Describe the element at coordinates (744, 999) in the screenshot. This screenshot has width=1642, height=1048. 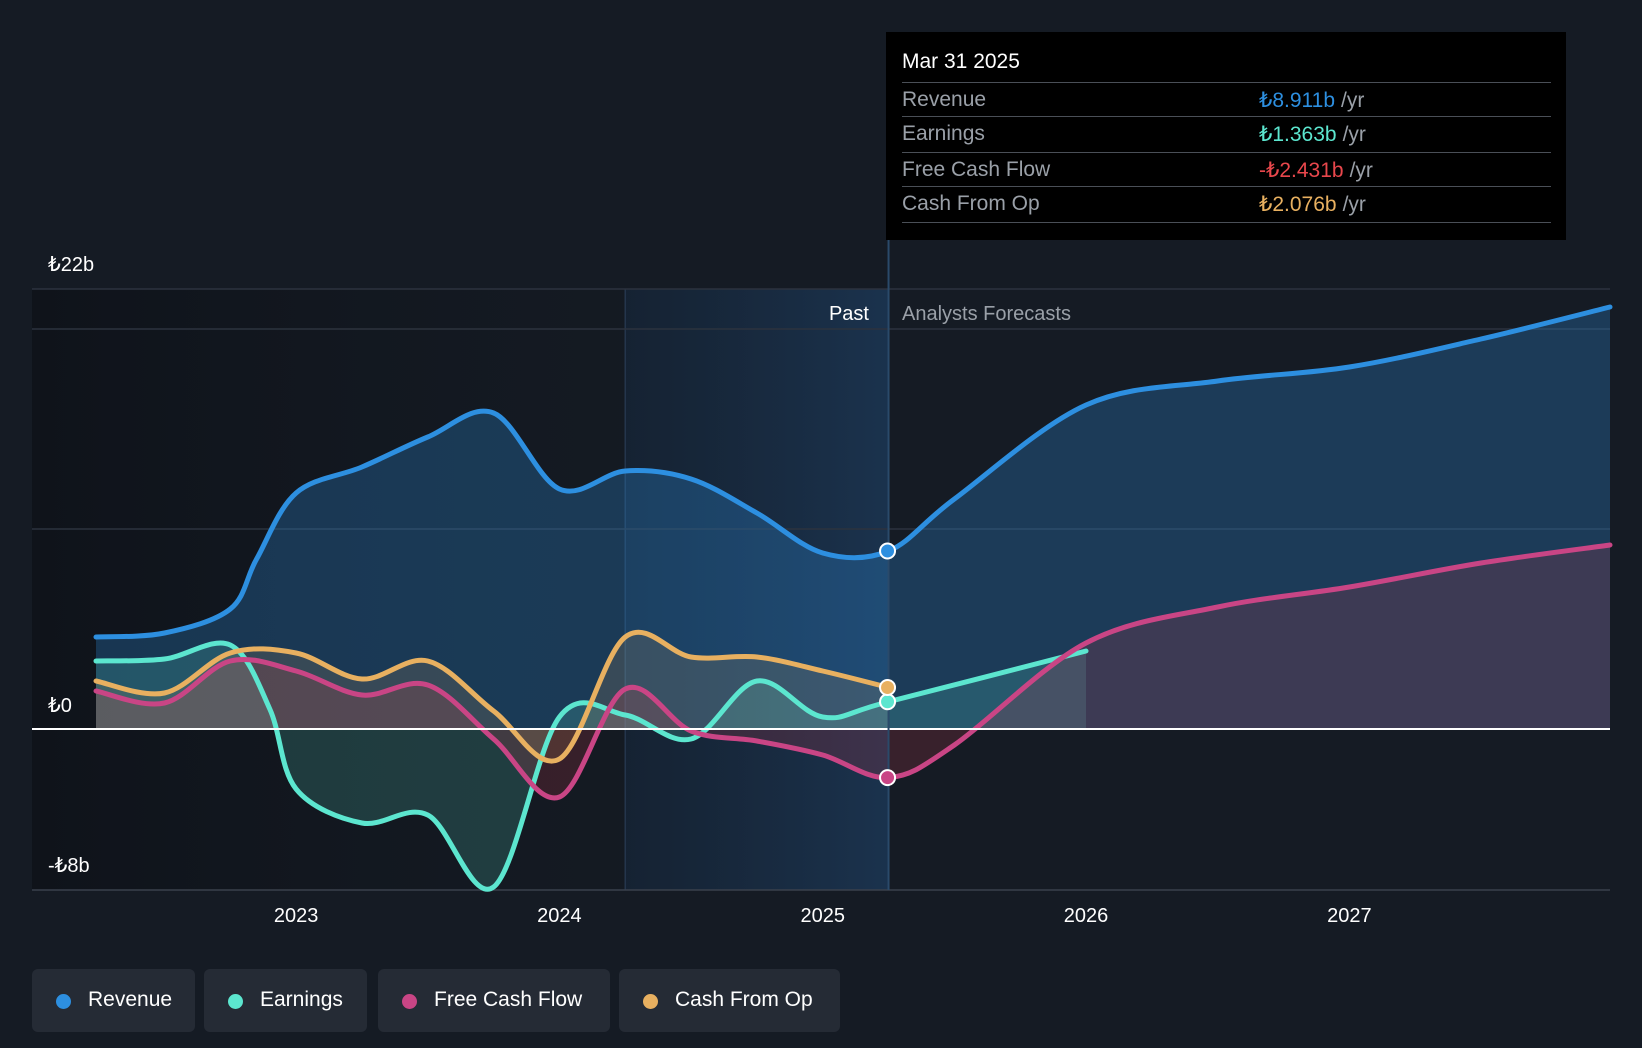
I see `legend-label: Cash From Op` at that location.